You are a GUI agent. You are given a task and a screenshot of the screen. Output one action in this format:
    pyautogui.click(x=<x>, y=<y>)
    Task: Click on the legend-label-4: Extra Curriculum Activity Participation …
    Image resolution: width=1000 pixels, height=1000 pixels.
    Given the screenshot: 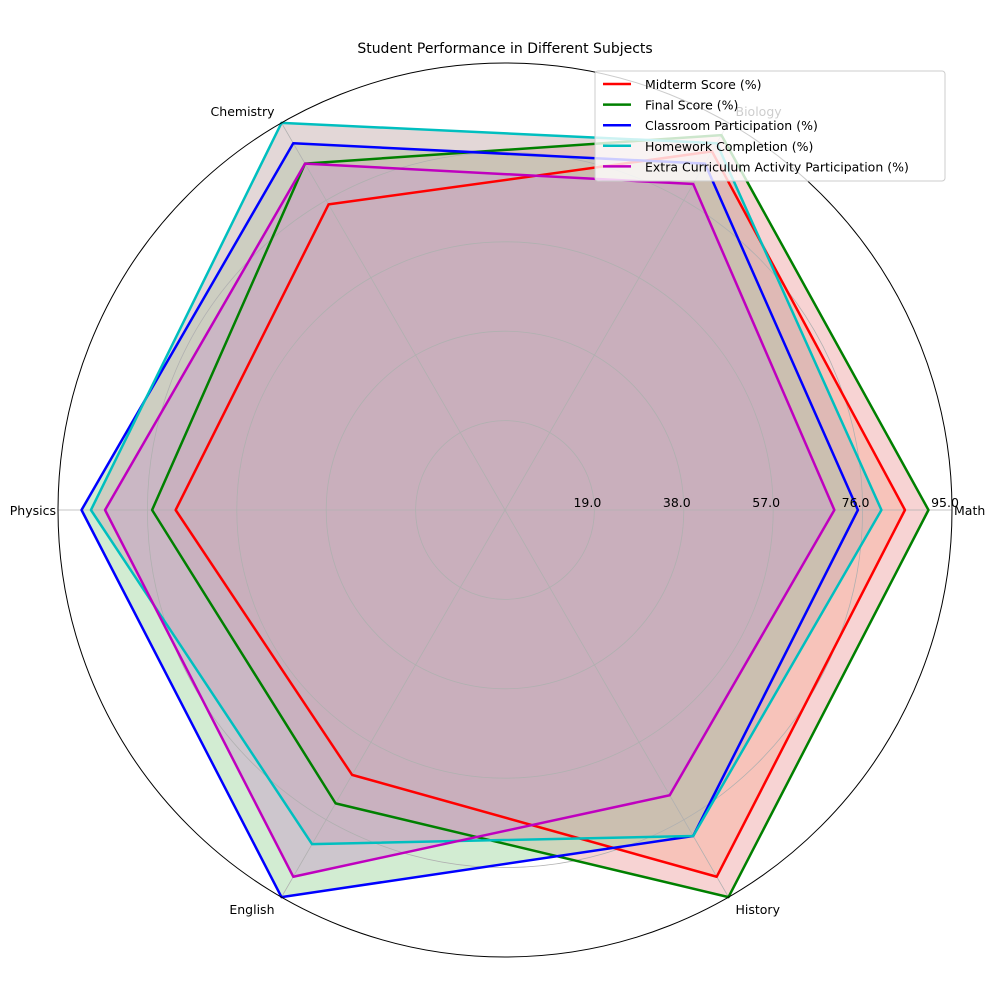 What is the action you would take?
    pyautogui.click(x=777, y=166)
    